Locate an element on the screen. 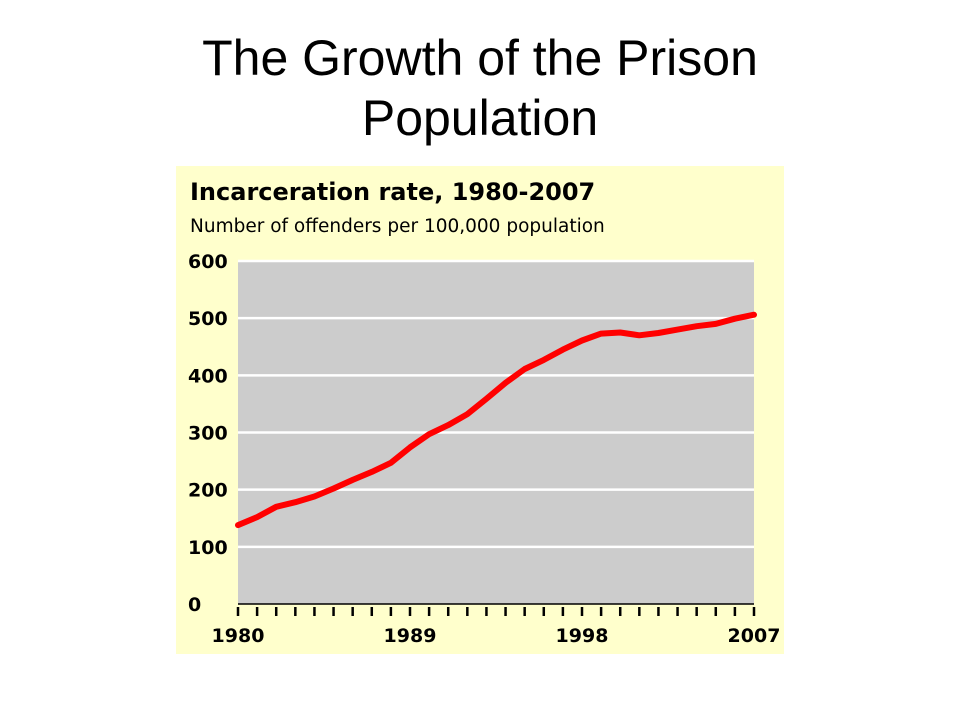  x-tick-label-1980: 1980 is located at coordinates (238, 636).